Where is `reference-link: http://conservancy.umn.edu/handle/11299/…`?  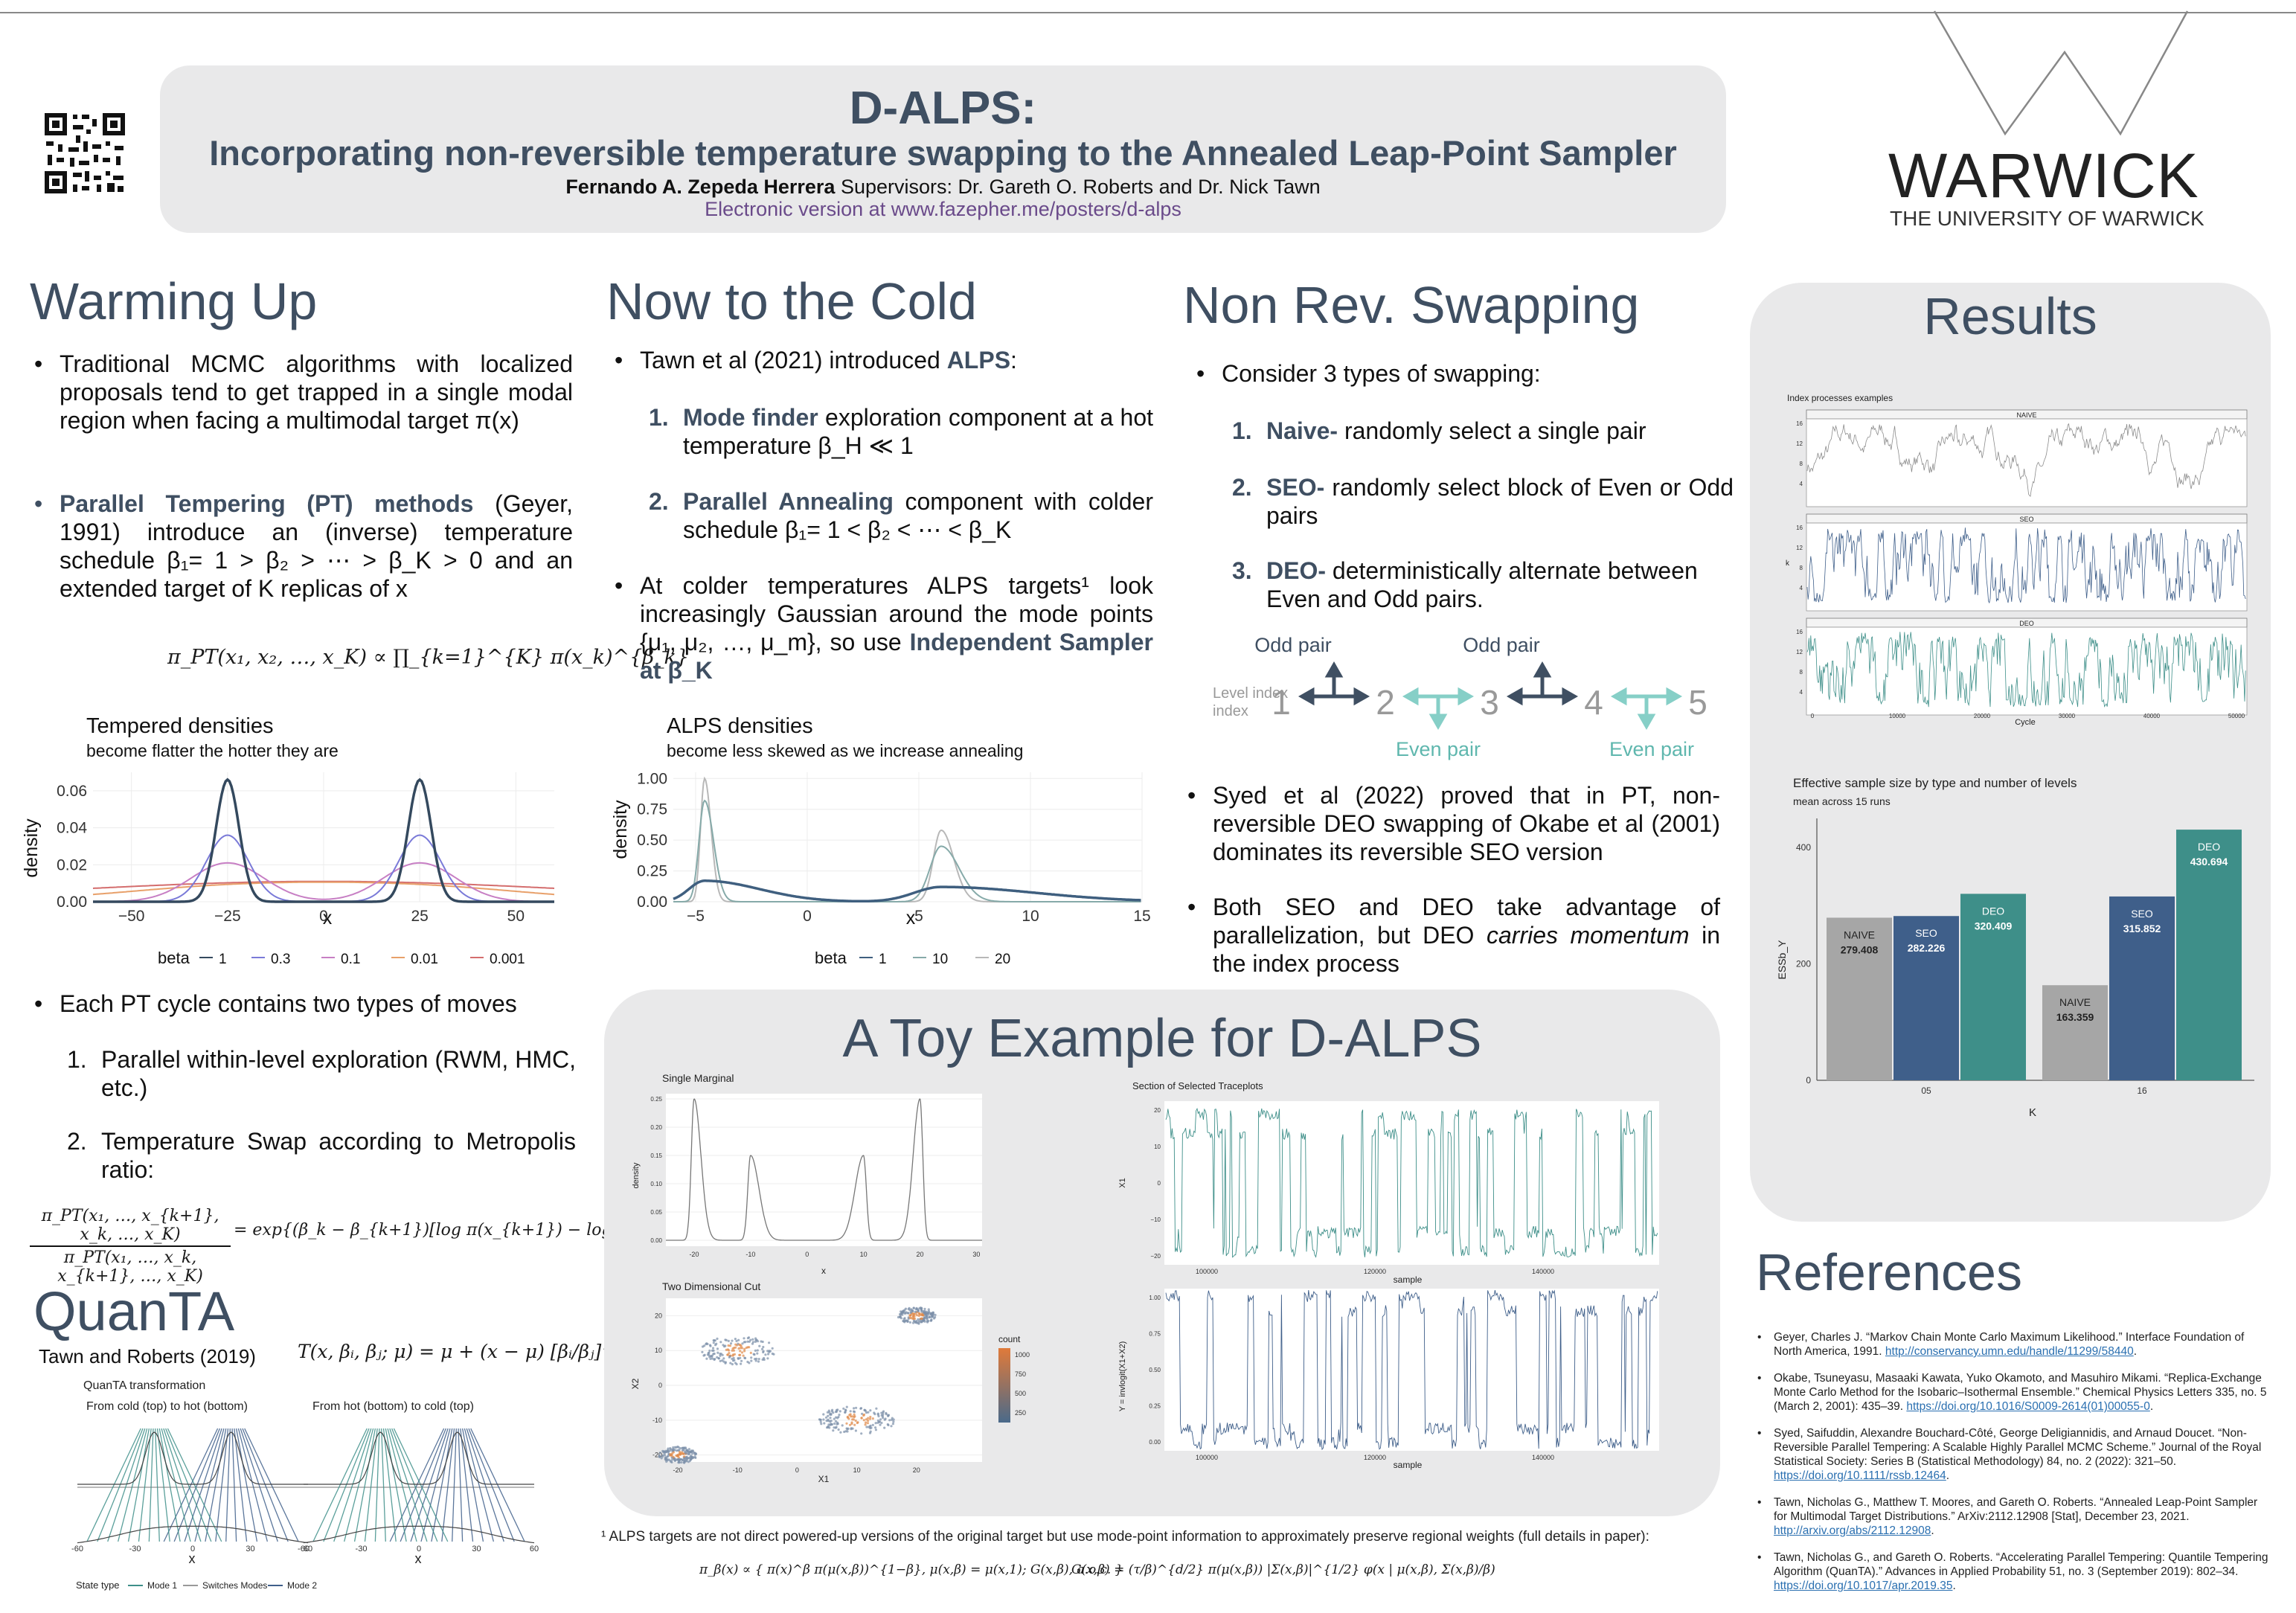 reference-link: http://conservancy.umn.edu/handle/11299/… is located at coordinates (2009, 1351).